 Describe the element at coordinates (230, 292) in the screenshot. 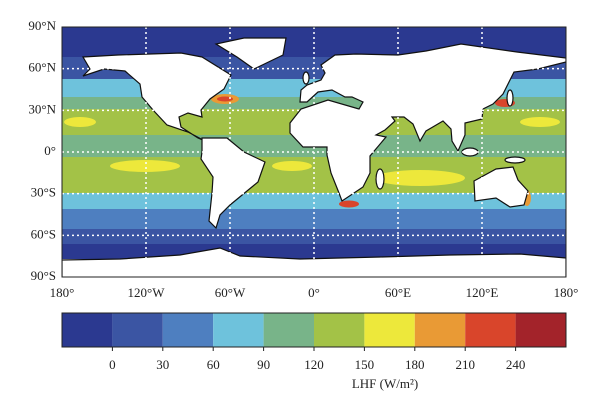

I see `lon-label: 60°W` at that location.